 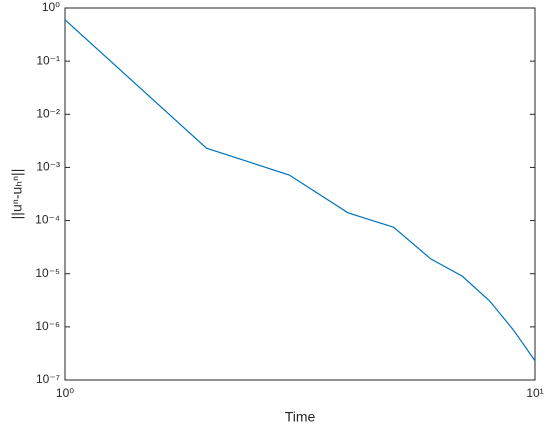 I want to click on x-tick-label: 10⁰, so click(x=65, y=393).